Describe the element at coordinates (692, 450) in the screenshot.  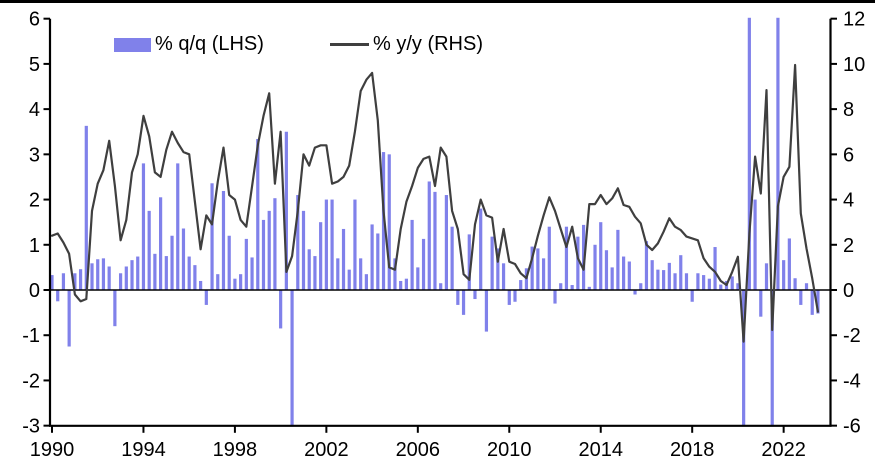
I see `axis-tick-label: 2018` at that location.